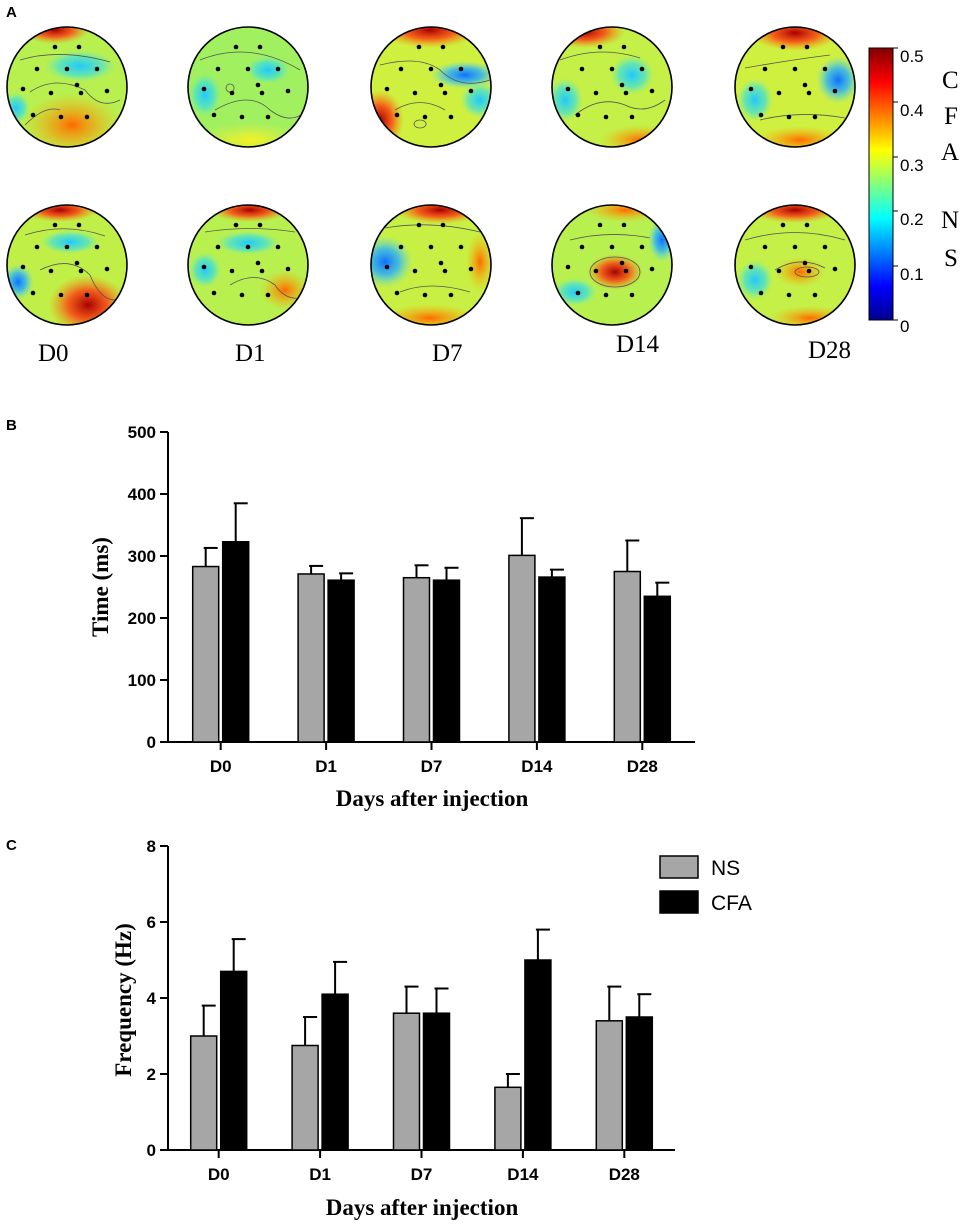  Describe the element at coordinates (537, 766) in the screenshot. I see `x-tick-label: D14` at that location.